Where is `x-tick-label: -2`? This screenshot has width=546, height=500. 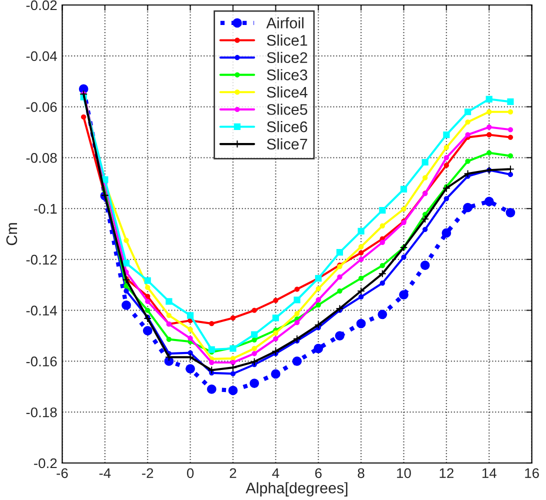 x-tick-label: -2 is located at coordinates (148, 473).